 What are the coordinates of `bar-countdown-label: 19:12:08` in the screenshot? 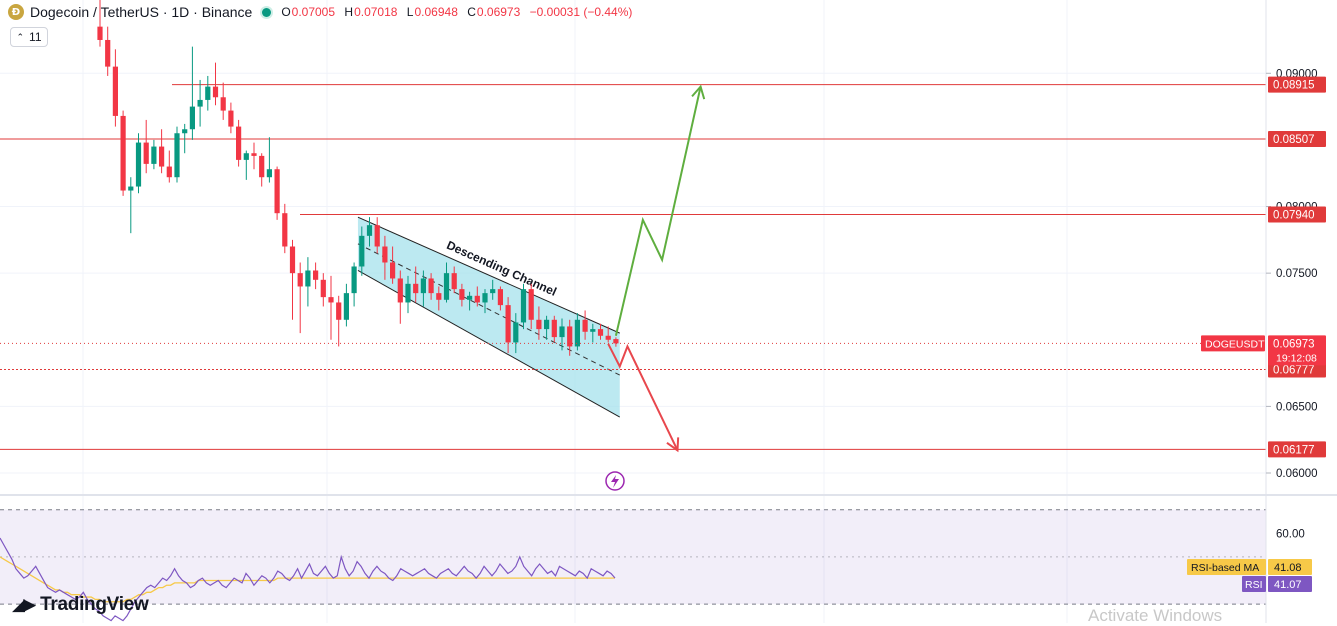 It's located at (1296, 358).